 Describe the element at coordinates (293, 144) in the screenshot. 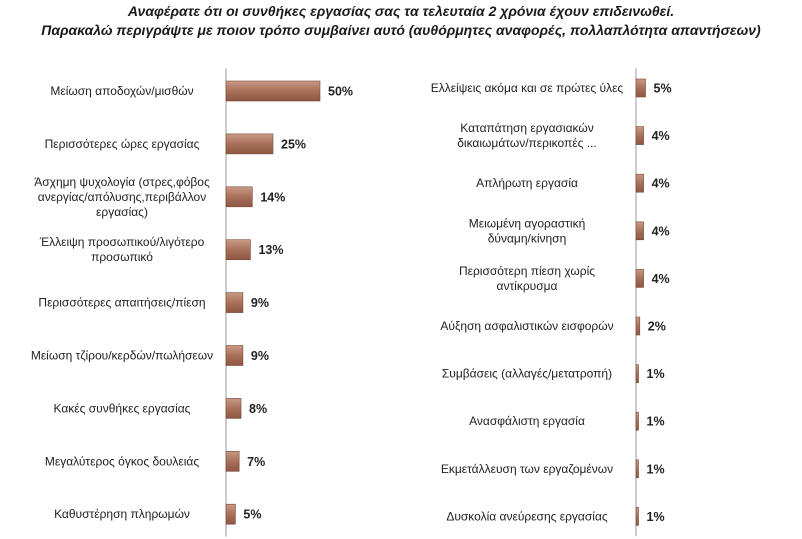

I see `data-label: 25%` at that location.